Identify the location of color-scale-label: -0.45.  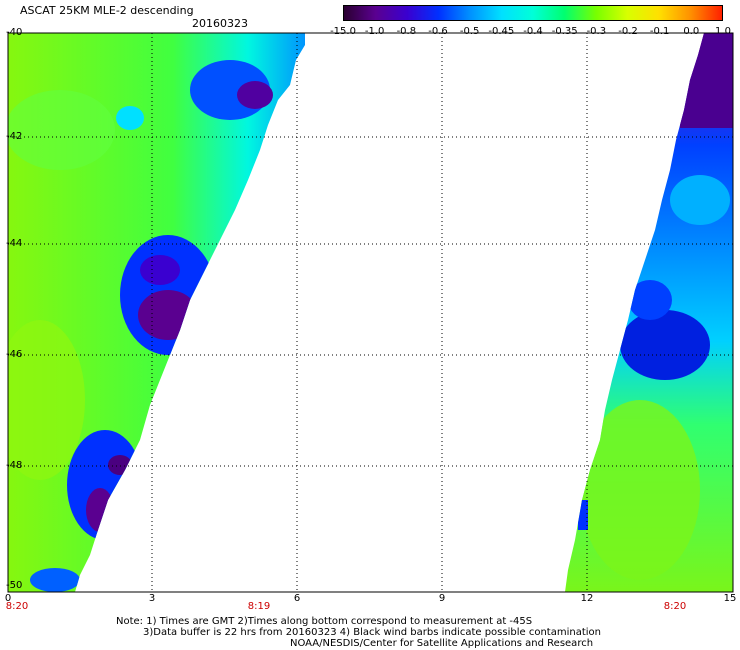
(501, 31).